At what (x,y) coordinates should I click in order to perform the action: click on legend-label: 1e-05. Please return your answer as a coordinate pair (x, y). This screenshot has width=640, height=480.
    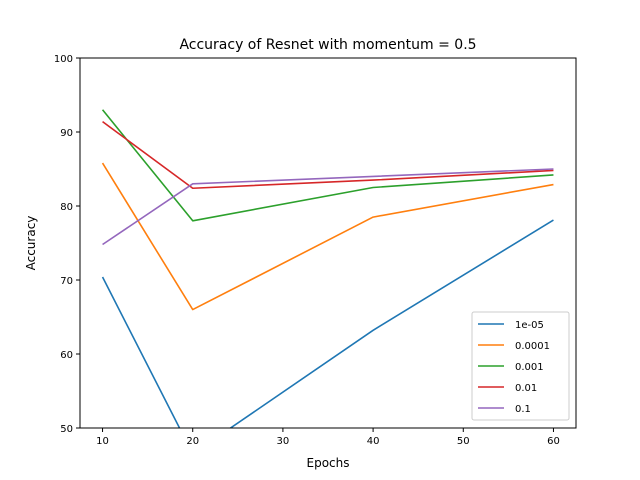
    Looking at the image, I should click on (529, 325).